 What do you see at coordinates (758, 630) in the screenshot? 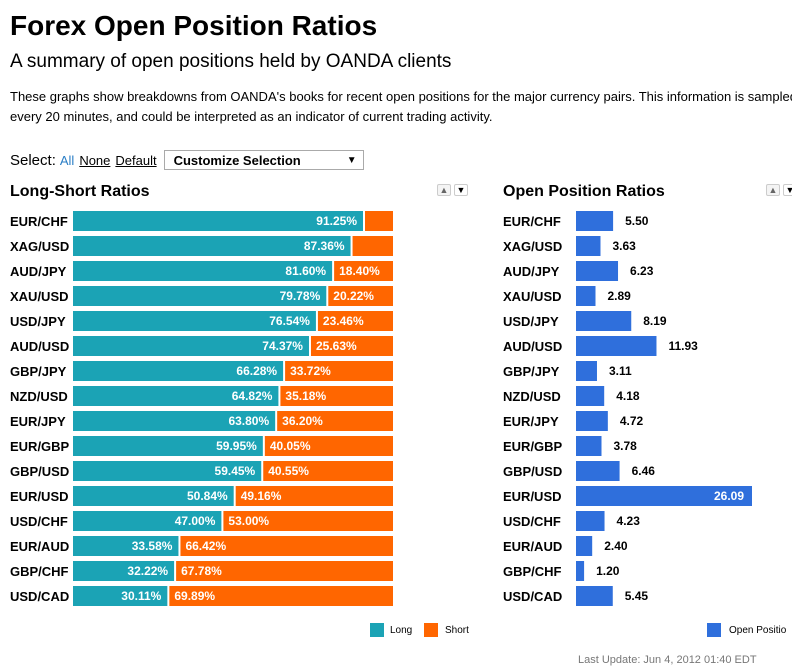
I see `legend-open-label: Open Positio` at bounding box center [758, 630].